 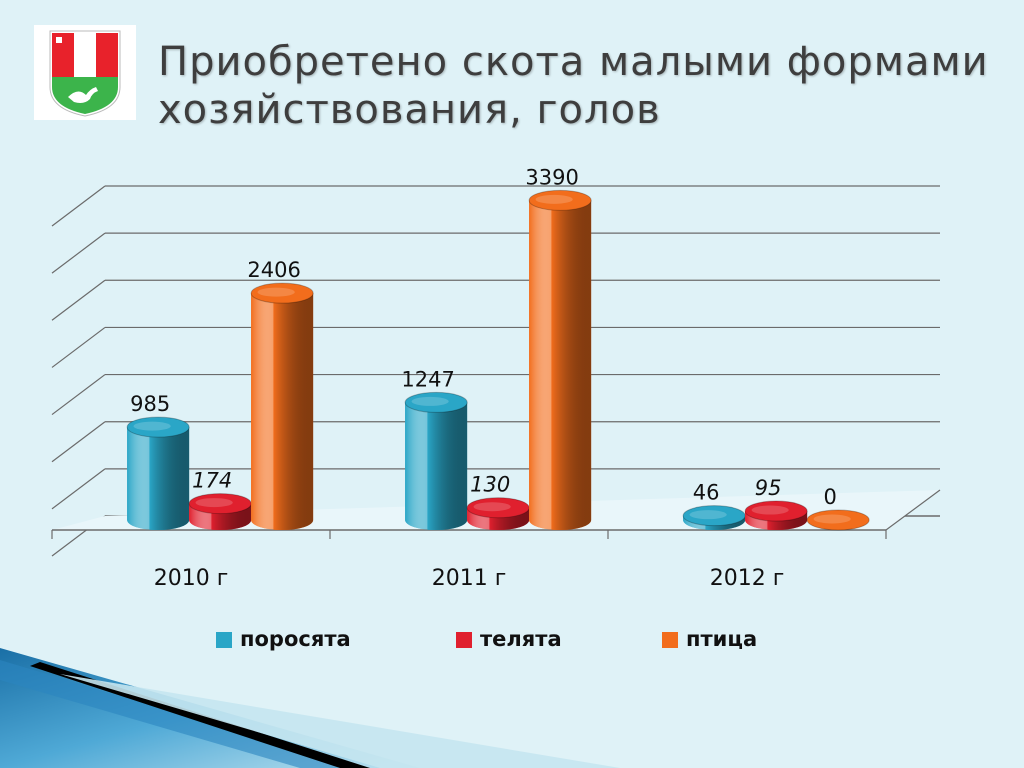 I want to click on bar-птица-2011-г, so click(x=560, y=359).